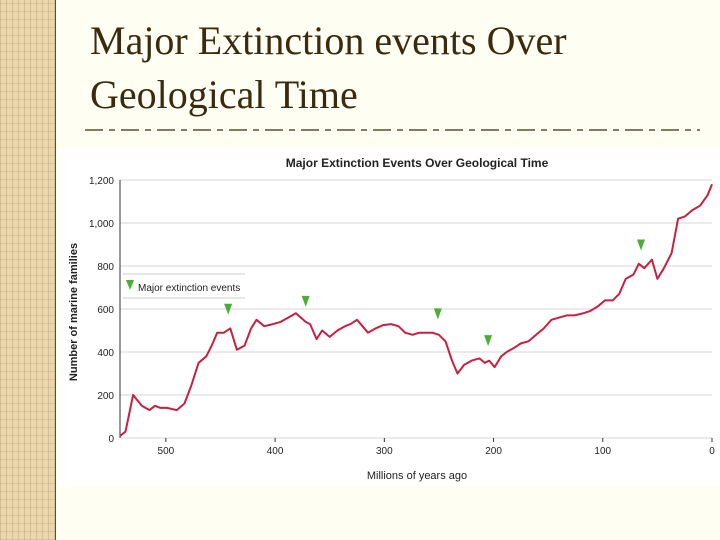 The width and height of the screenshot is (720, 540). I want to click on x-tick-label: 400, so click(275, 451).